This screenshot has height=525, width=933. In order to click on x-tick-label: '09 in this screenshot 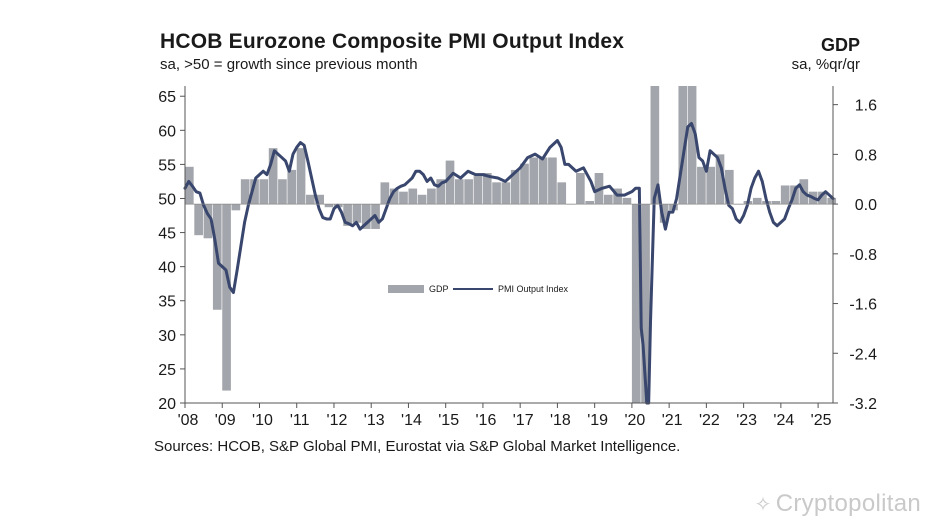, I will do `click(225, 420)`.